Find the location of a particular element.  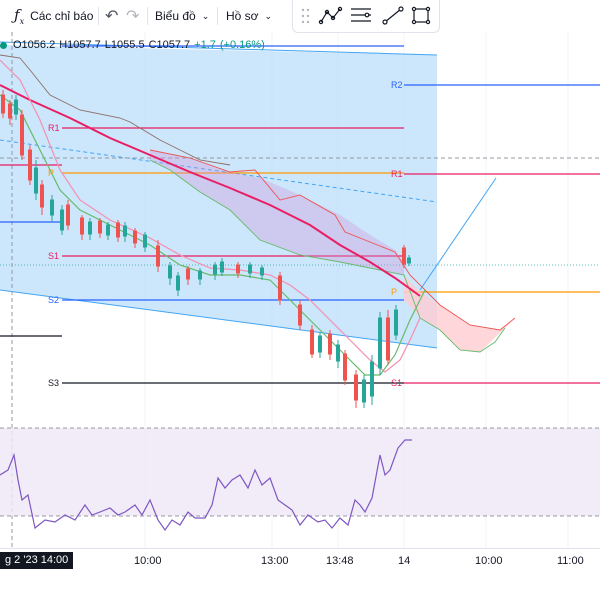

rectangle-tool-icon is located at coordinates (421, 15).